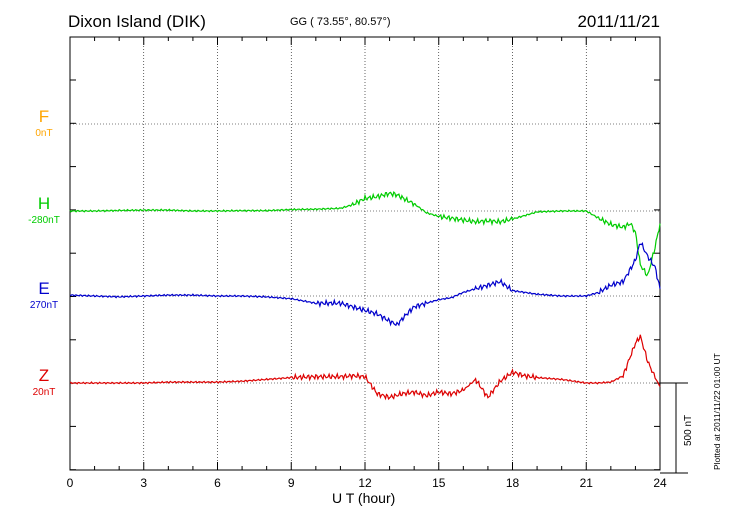  Describe the element at coordinates (365, 284) in the screenshot. I see `series-line-e` at that location.